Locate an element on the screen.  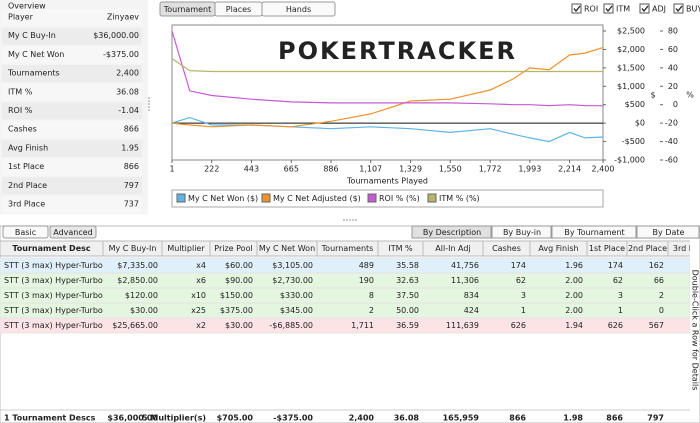
y-tick-label: -$1,000 is located at coordinates (629, 160).